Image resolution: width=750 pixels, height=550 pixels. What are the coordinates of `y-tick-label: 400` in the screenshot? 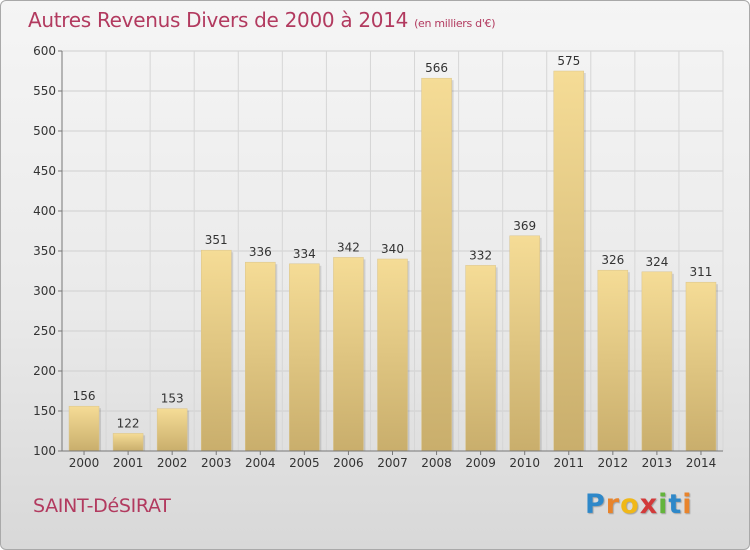 It's located at (44, 211).